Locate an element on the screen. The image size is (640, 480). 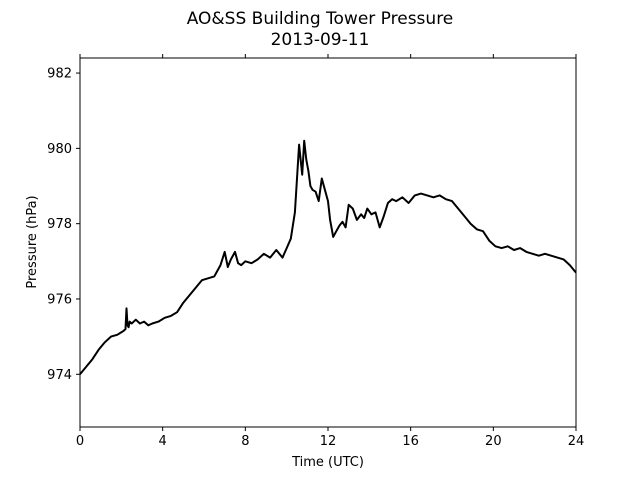
x-tick-label: 0 is located at coordinates (80, 441).